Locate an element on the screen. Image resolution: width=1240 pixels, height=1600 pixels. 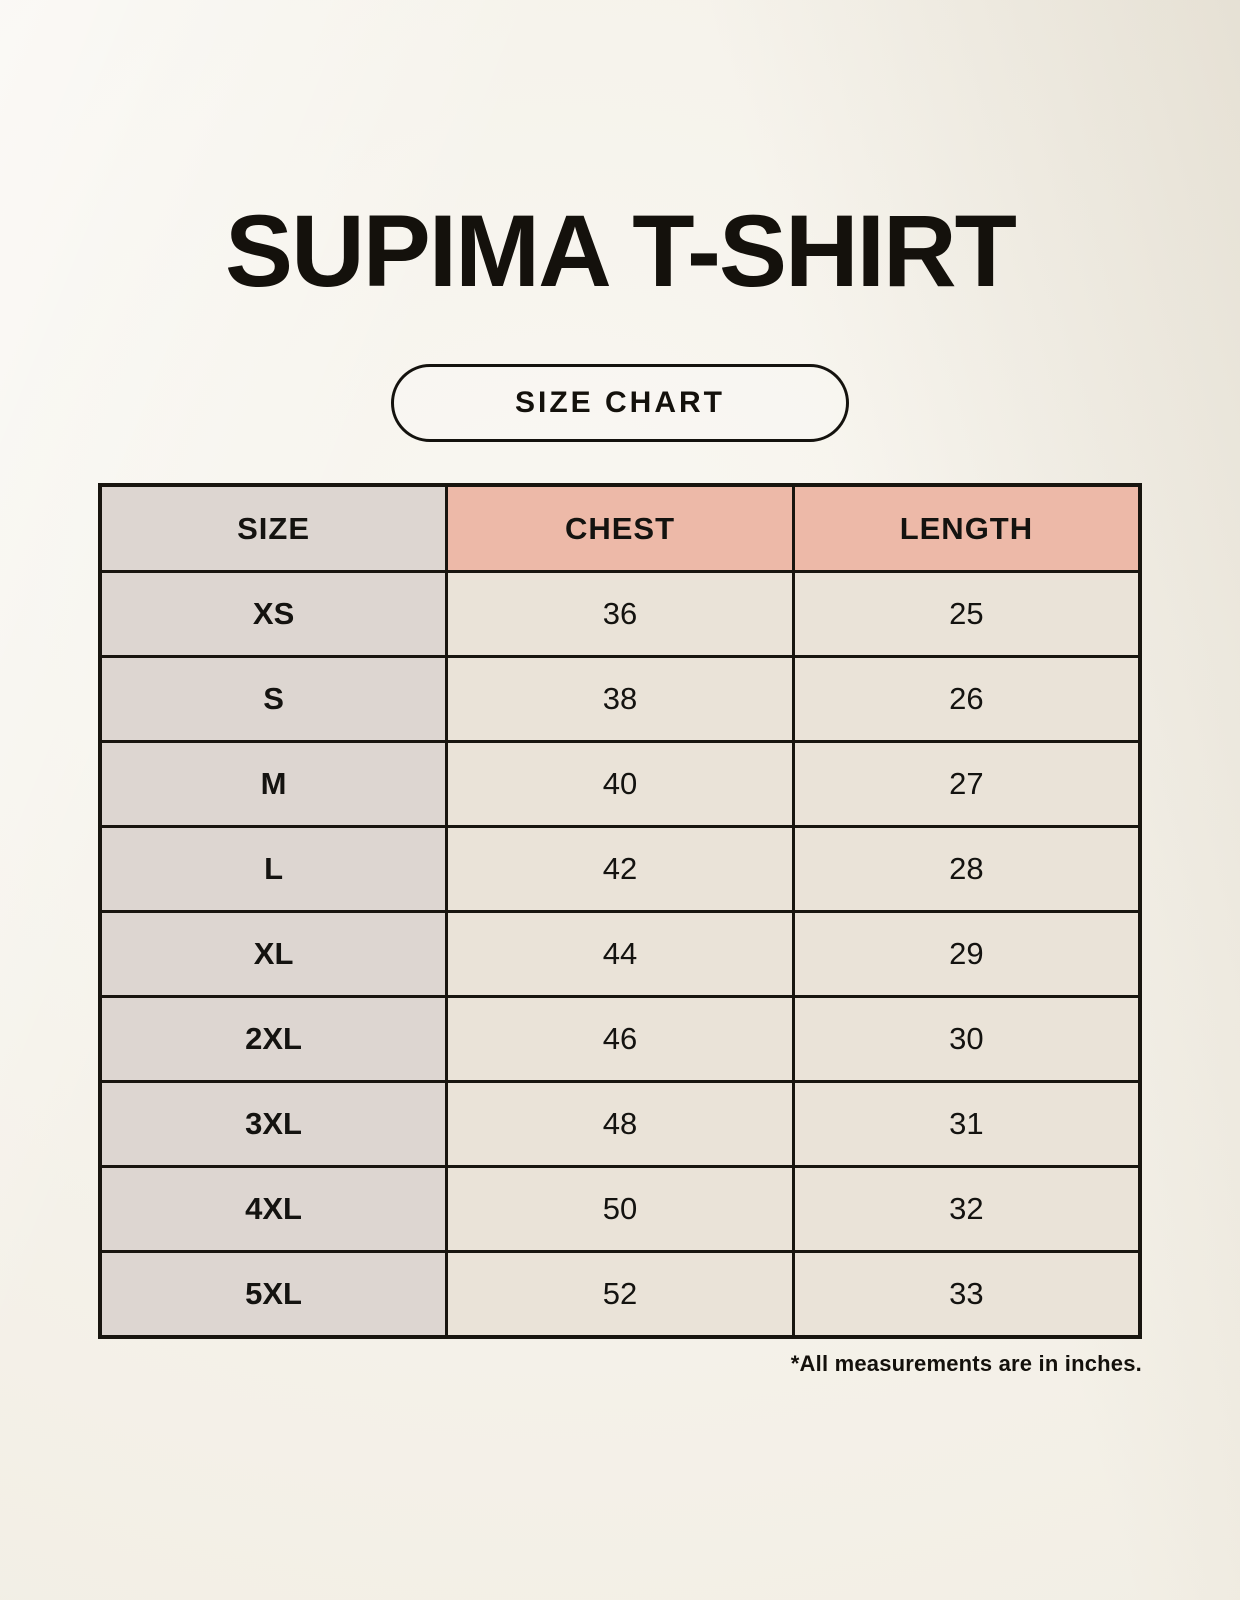
size-label: XS is located at coordinates (273, 614).